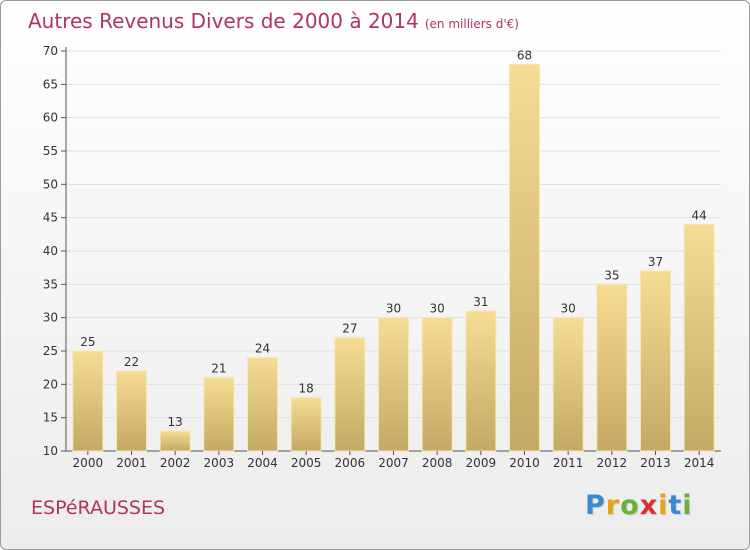 Image resolution: width=750 pixels, height=550 pixels. I want to click on y-tick-label: 20, so click(50, 384).